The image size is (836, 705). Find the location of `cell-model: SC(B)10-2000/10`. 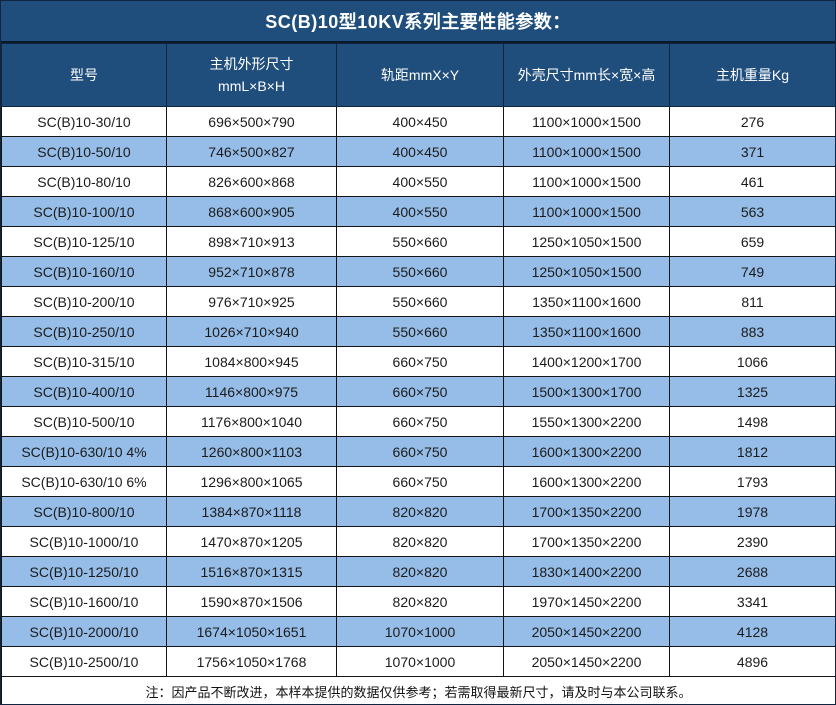

cell-model: SC(B)10-2000/10 is located at coordinates (84, 631).